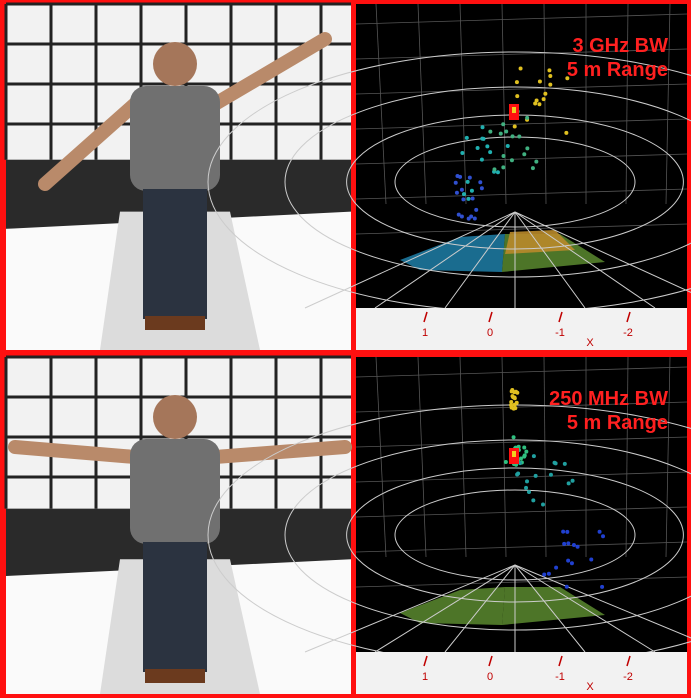  Describe the element at coordinates (617, 70) in the screenshot. I see `annotation: 5 m Range` at that location.